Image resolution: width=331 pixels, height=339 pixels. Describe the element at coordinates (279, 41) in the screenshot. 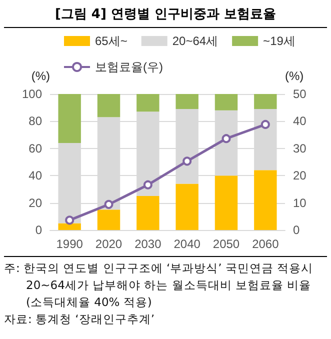

I see `legend-label: ~19세` at that location.